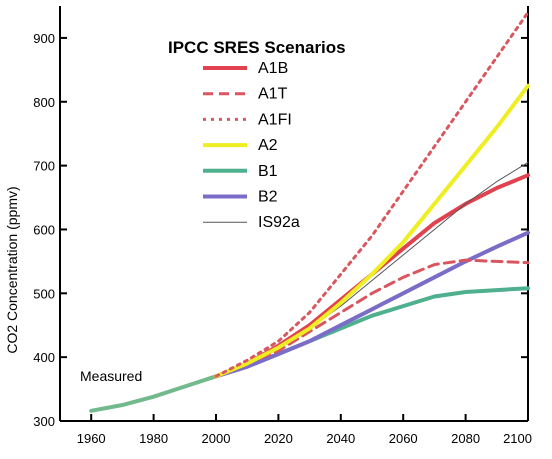  Describe the element at coordinates (44, 102) in the screenshot. I see `y-tick-label: 800` at that location.